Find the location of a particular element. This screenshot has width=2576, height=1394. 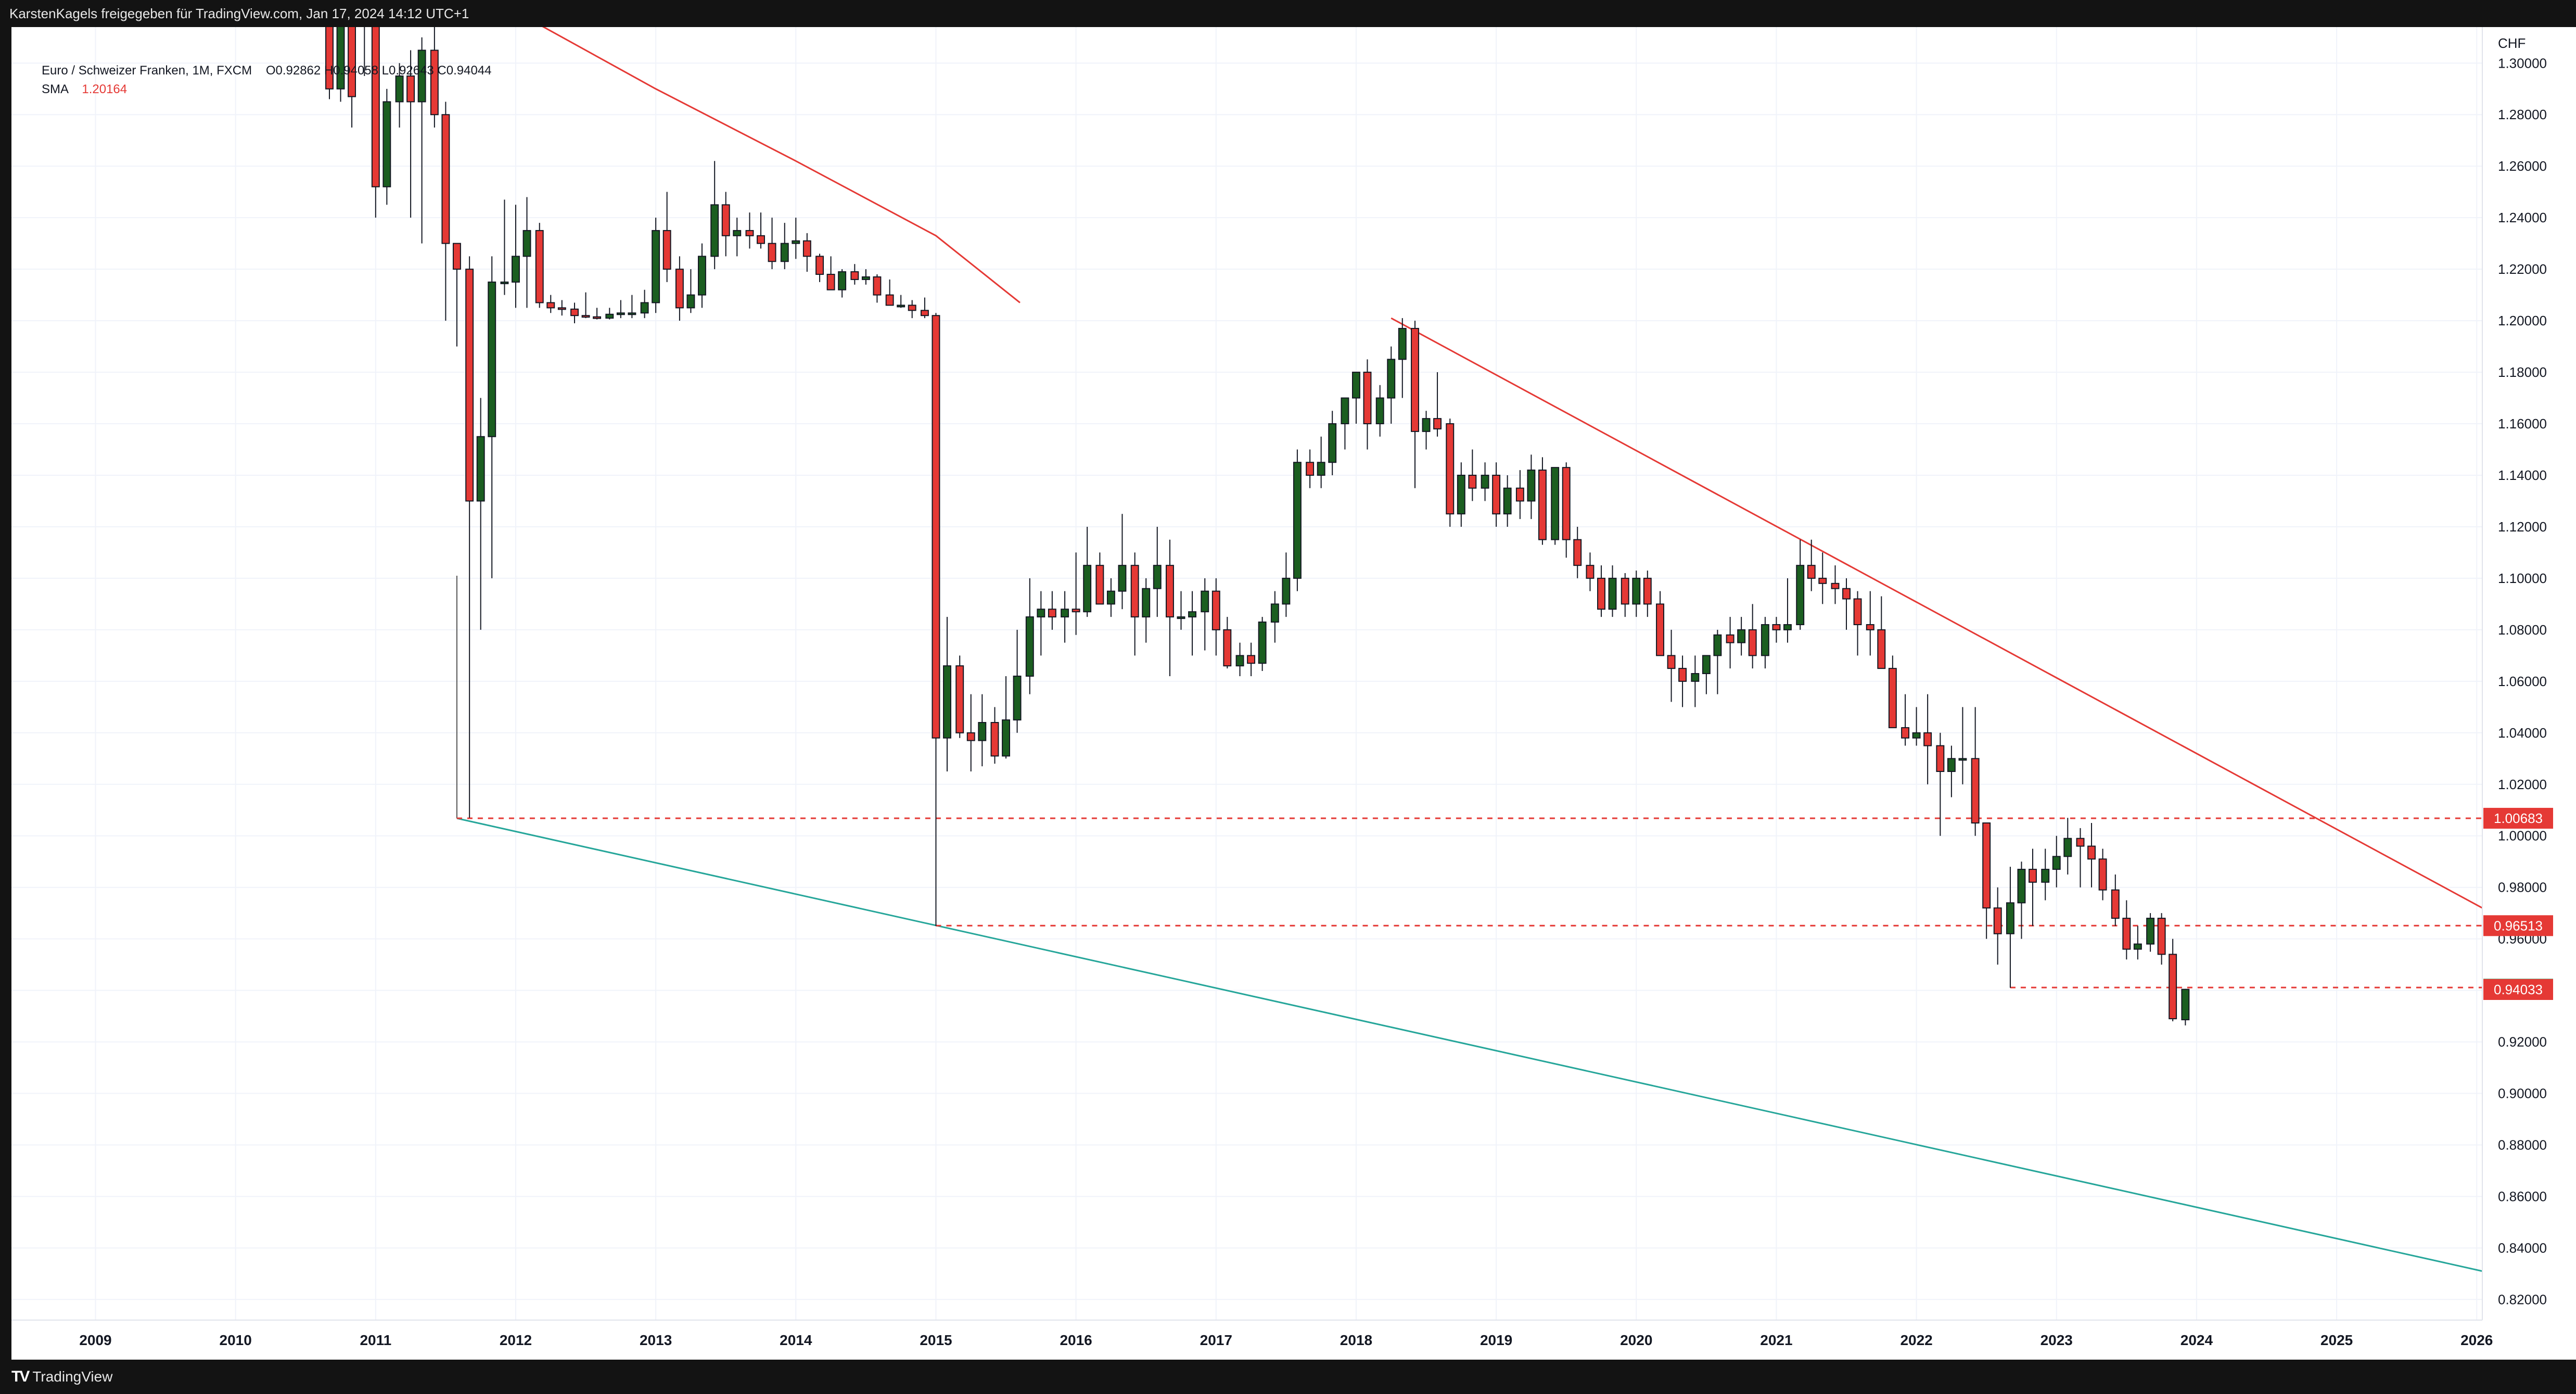

currency-label: CHF is located at coordinates (2512, 43).